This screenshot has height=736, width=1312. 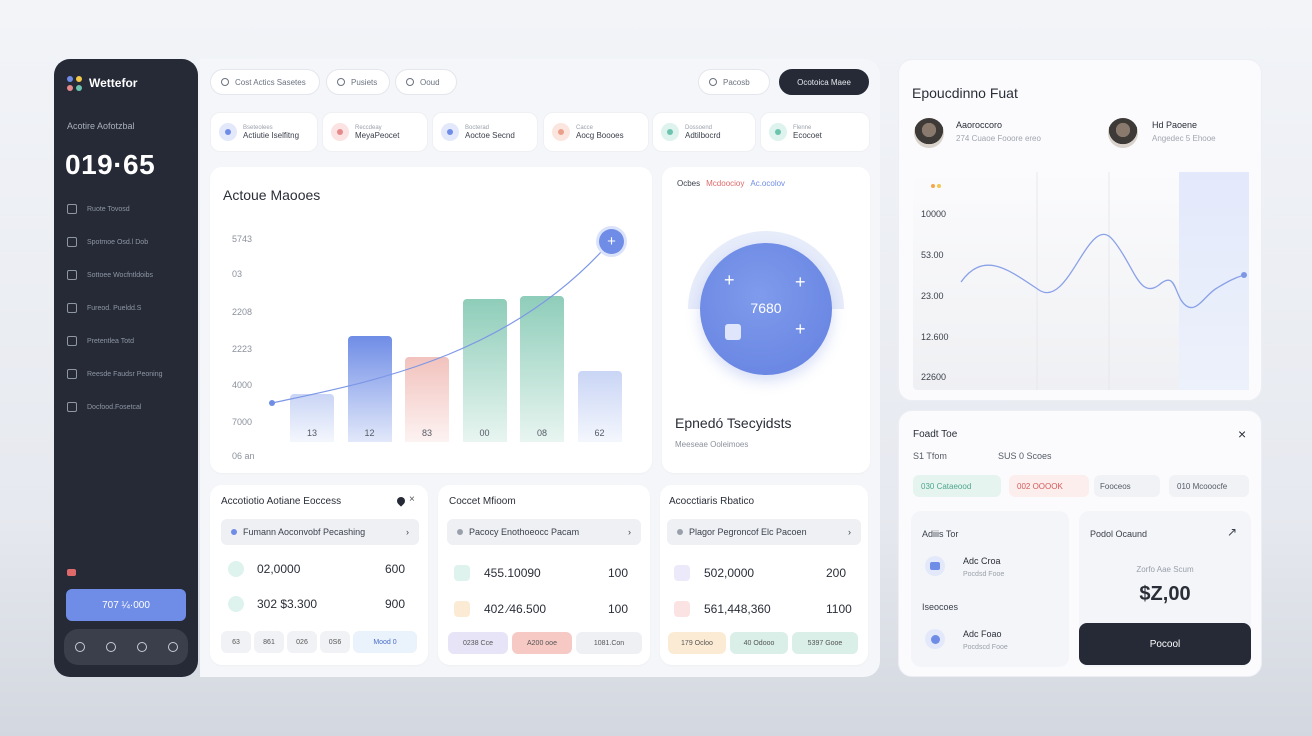 I want to click on block-title: Accotiotio Aotiane Eoccess, so click(x=281, y=501).